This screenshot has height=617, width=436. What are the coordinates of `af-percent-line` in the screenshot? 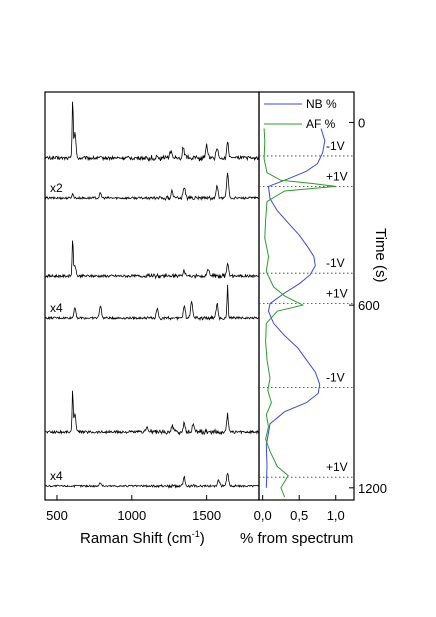 It's located at (299, 313).